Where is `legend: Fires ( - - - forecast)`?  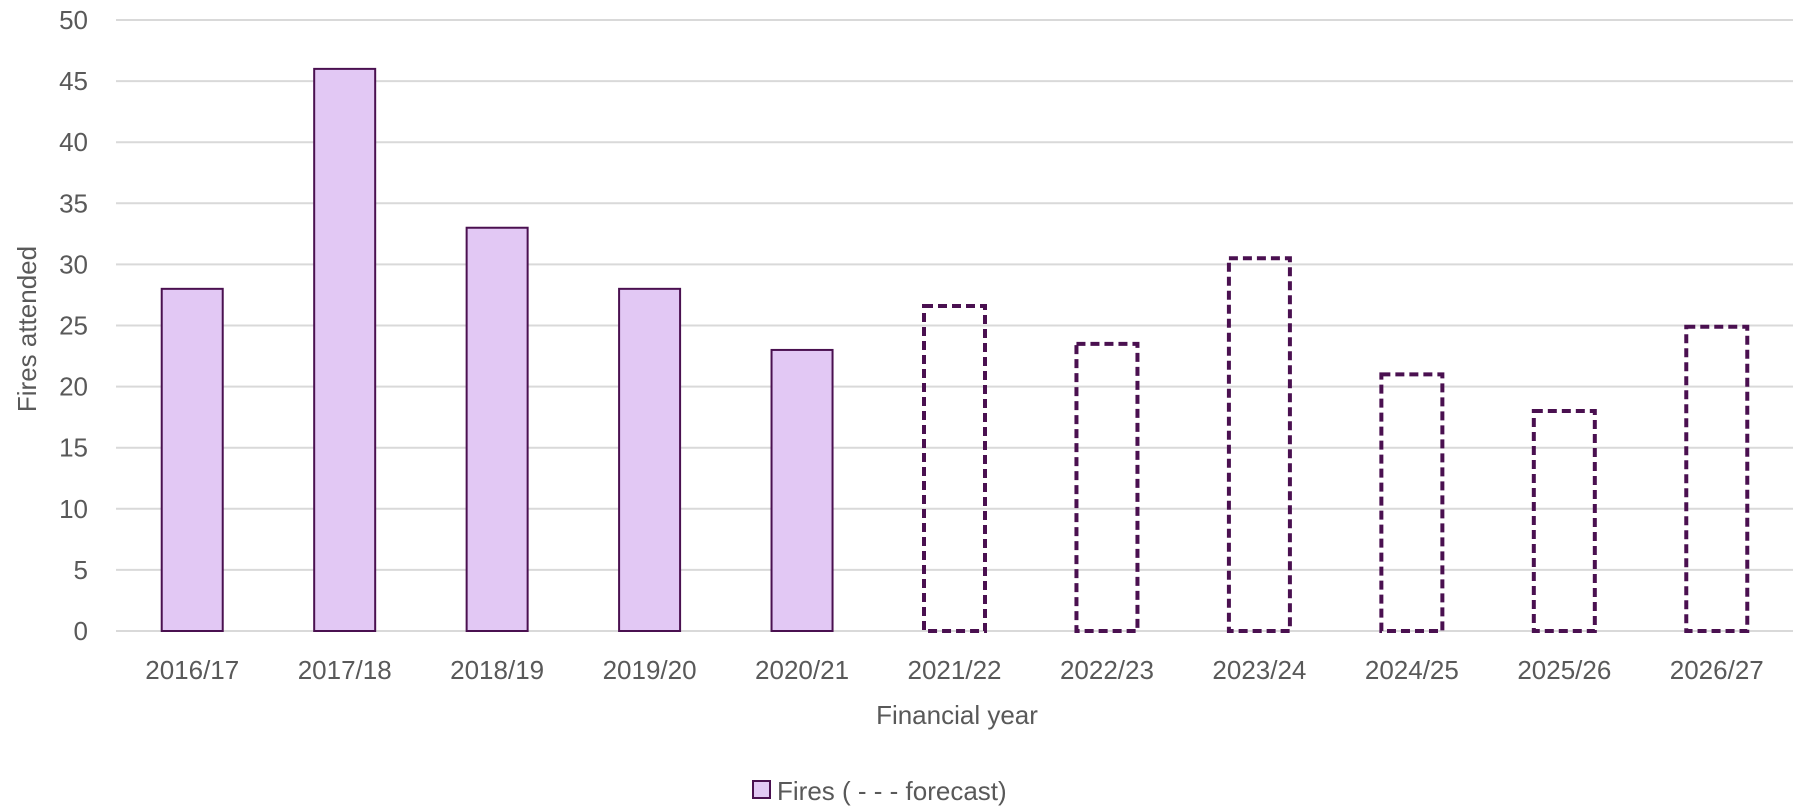
legend: Fires ( - - - forecast) is located at coordinates (879, 791).